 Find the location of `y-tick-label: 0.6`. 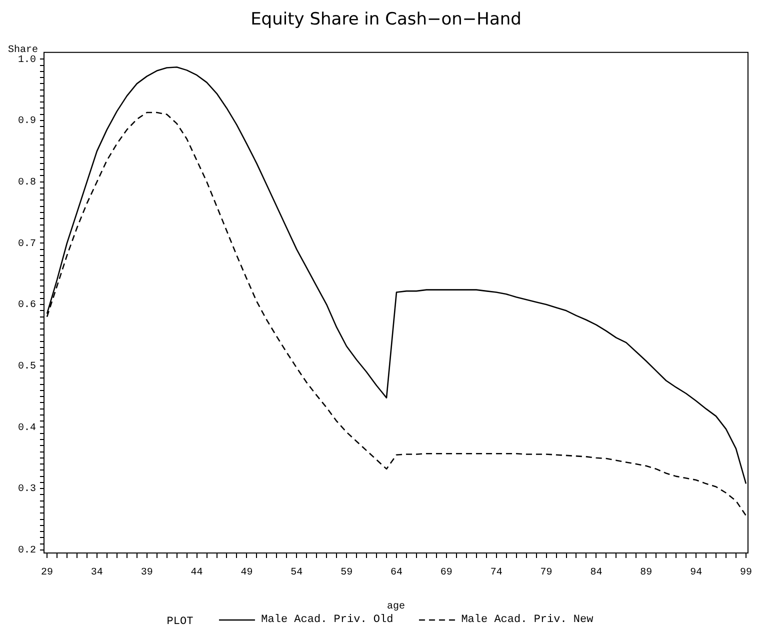

y-tick-label: 0.6 is located at coordinates (27, 306).